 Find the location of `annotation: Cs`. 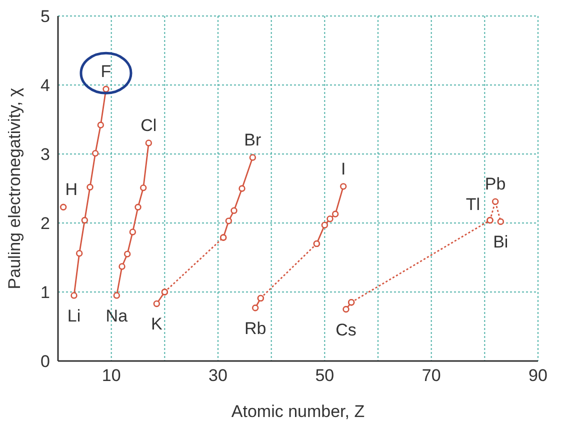

annotation: Cs is located at coordinates (346, 330).